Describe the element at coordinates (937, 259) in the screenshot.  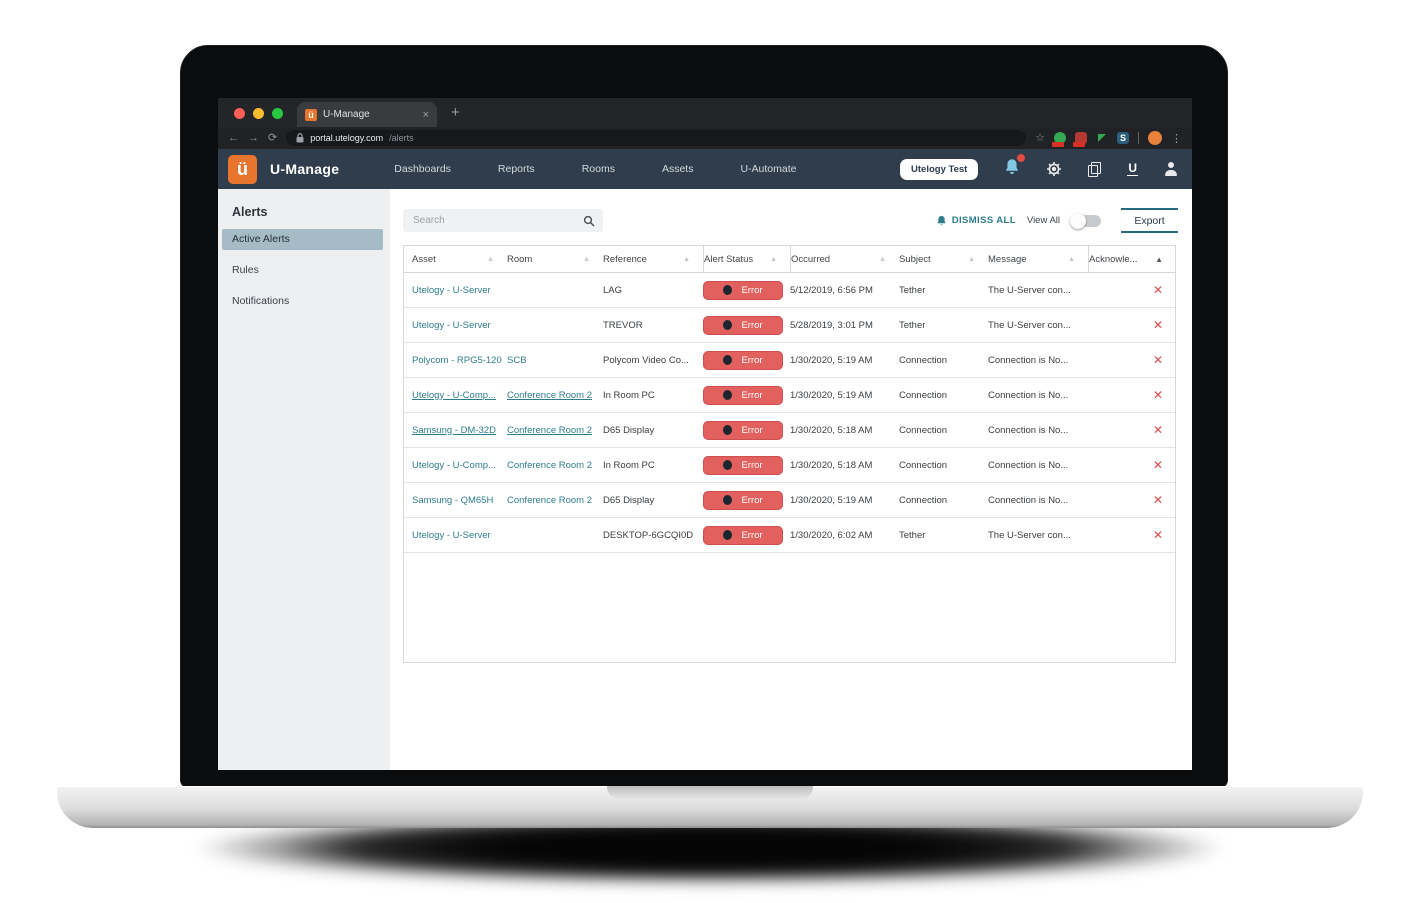
I see `column-header-subject: Subject ▲` at that location.